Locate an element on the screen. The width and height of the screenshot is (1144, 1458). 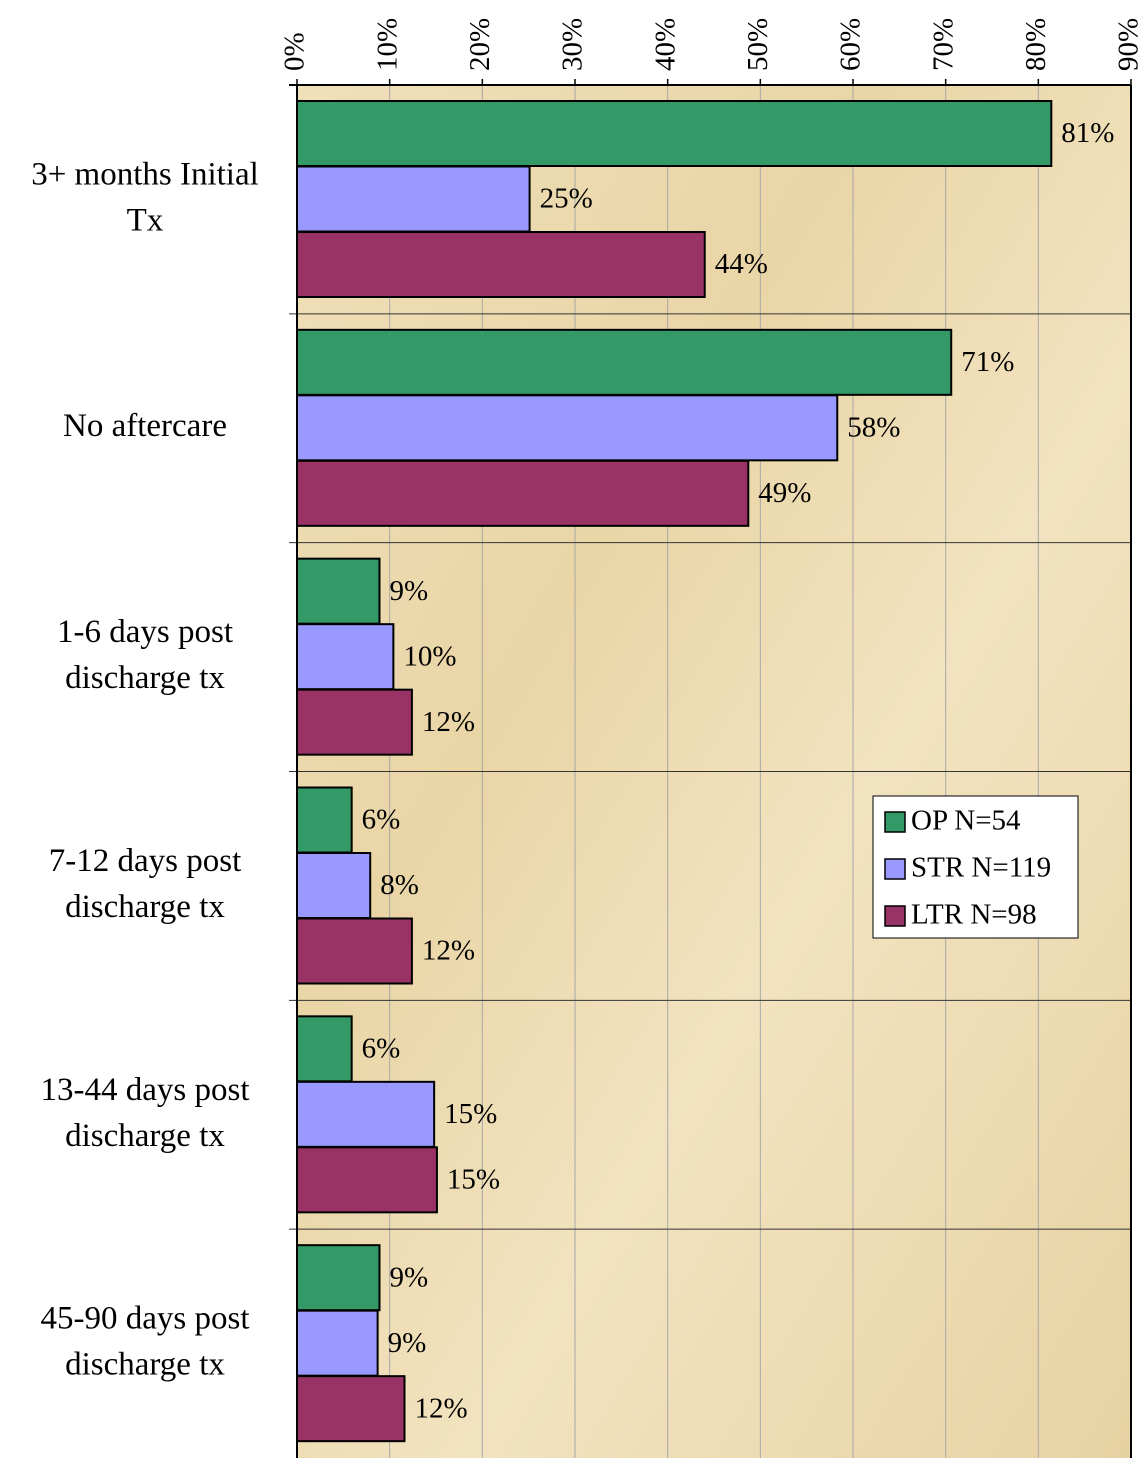
x-tick-label: 90% is located at coordinates (1128, 44).